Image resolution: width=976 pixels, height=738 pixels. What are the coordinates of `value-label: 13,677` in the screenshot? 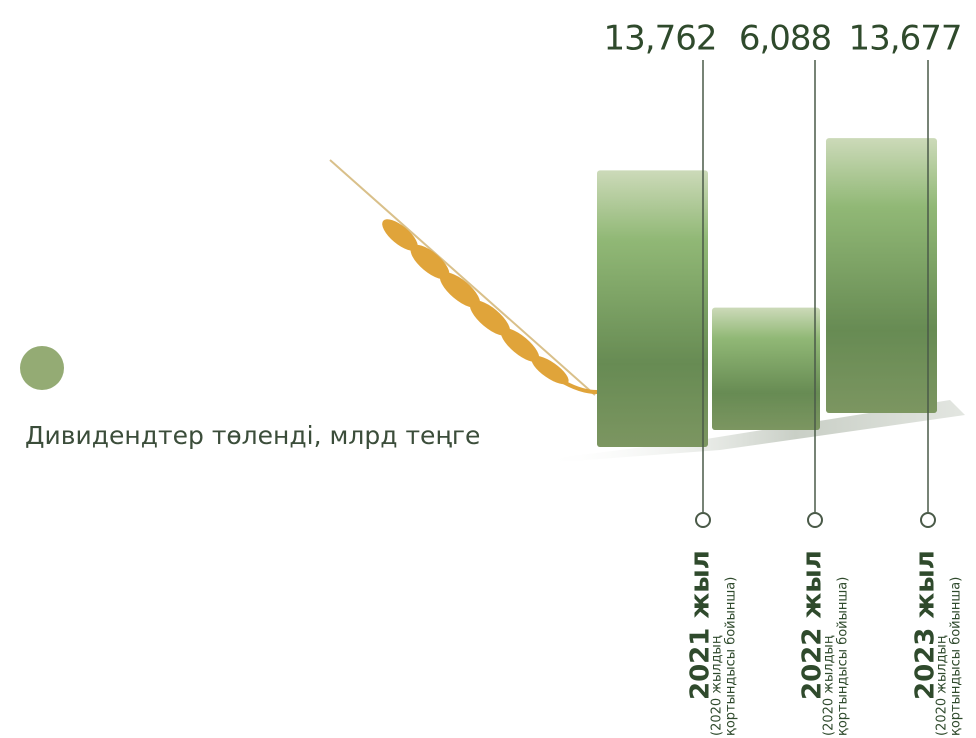 It's located at (905, 39).